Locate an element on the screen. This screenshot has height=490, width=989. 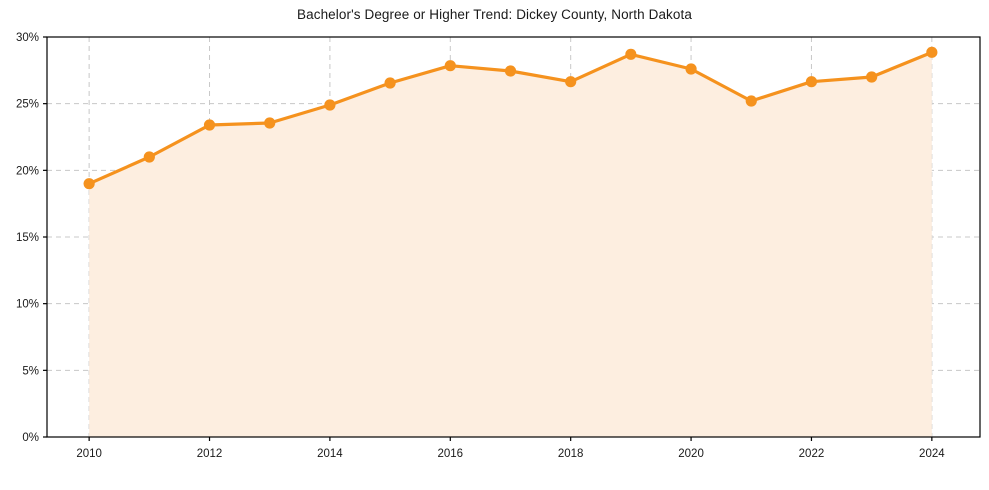
x-axis-label: 2018 is located at coordinates (571, 454).